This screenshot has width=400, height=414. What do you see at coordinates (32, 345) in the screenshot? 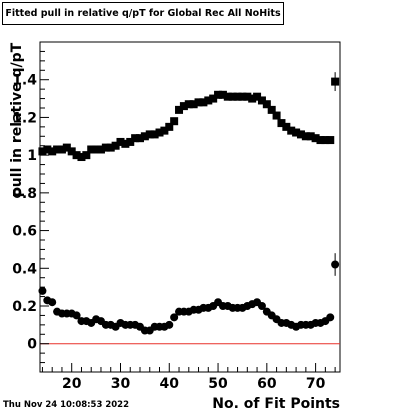
I see `y-tick-label: 0` at bounding box center [32, 345].